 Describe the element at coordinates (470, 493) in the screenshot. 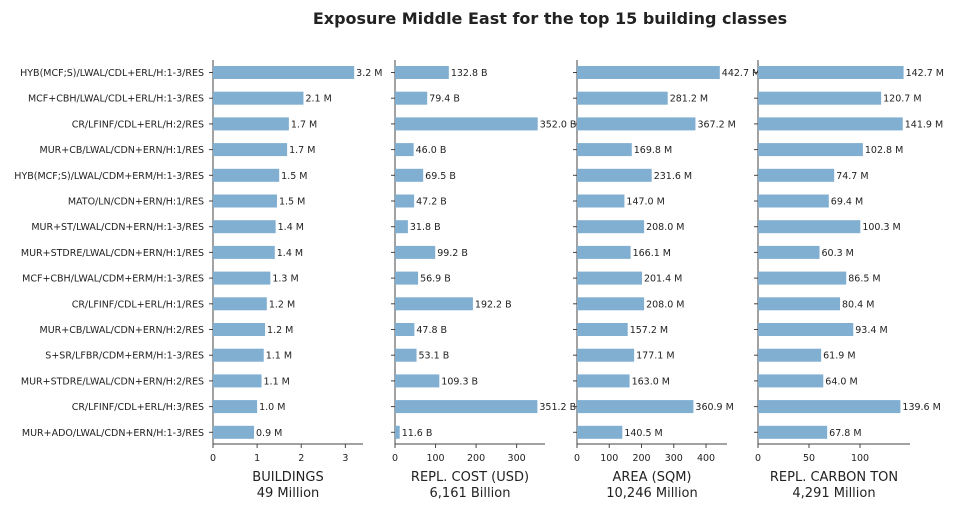

I see `panel-total: 6,161 Billion` at that location.